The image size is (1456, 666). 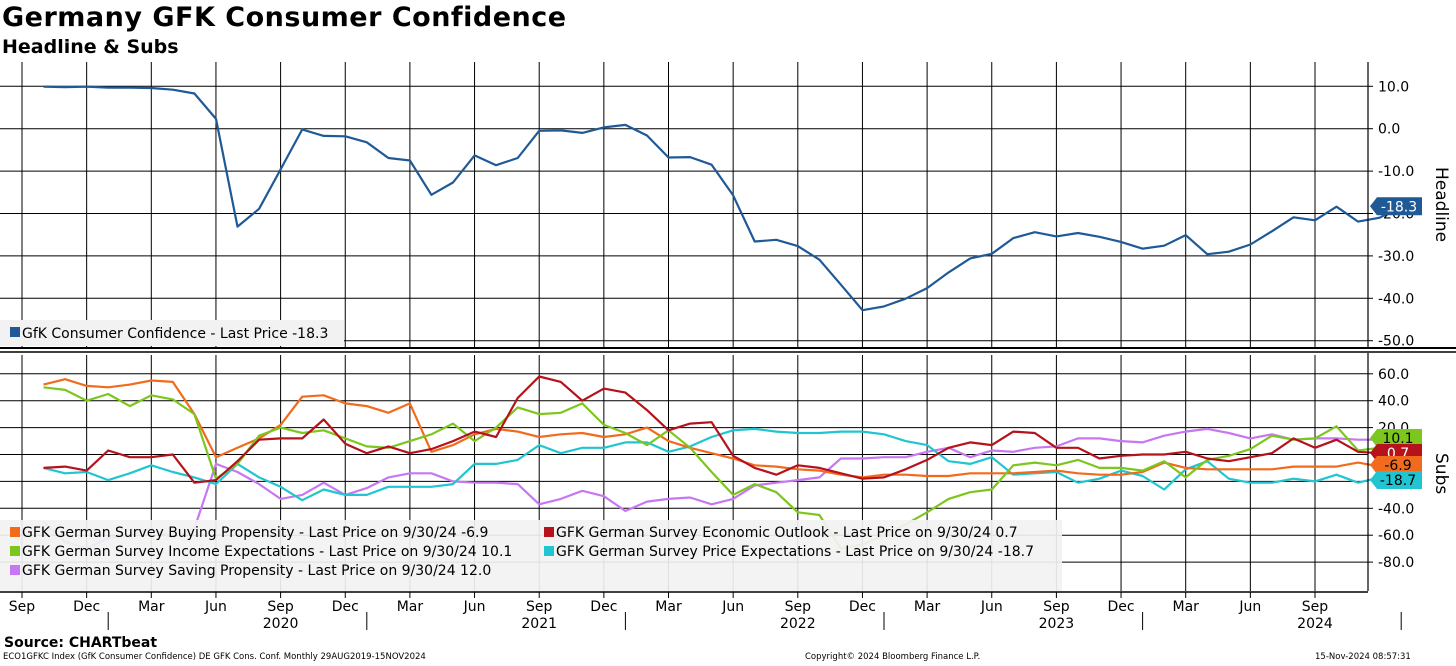 What do you see at coordinates (1396, 172) in the screenshot?
I see `y-tick-label: -10.0` at bounding box center [1396, 172].